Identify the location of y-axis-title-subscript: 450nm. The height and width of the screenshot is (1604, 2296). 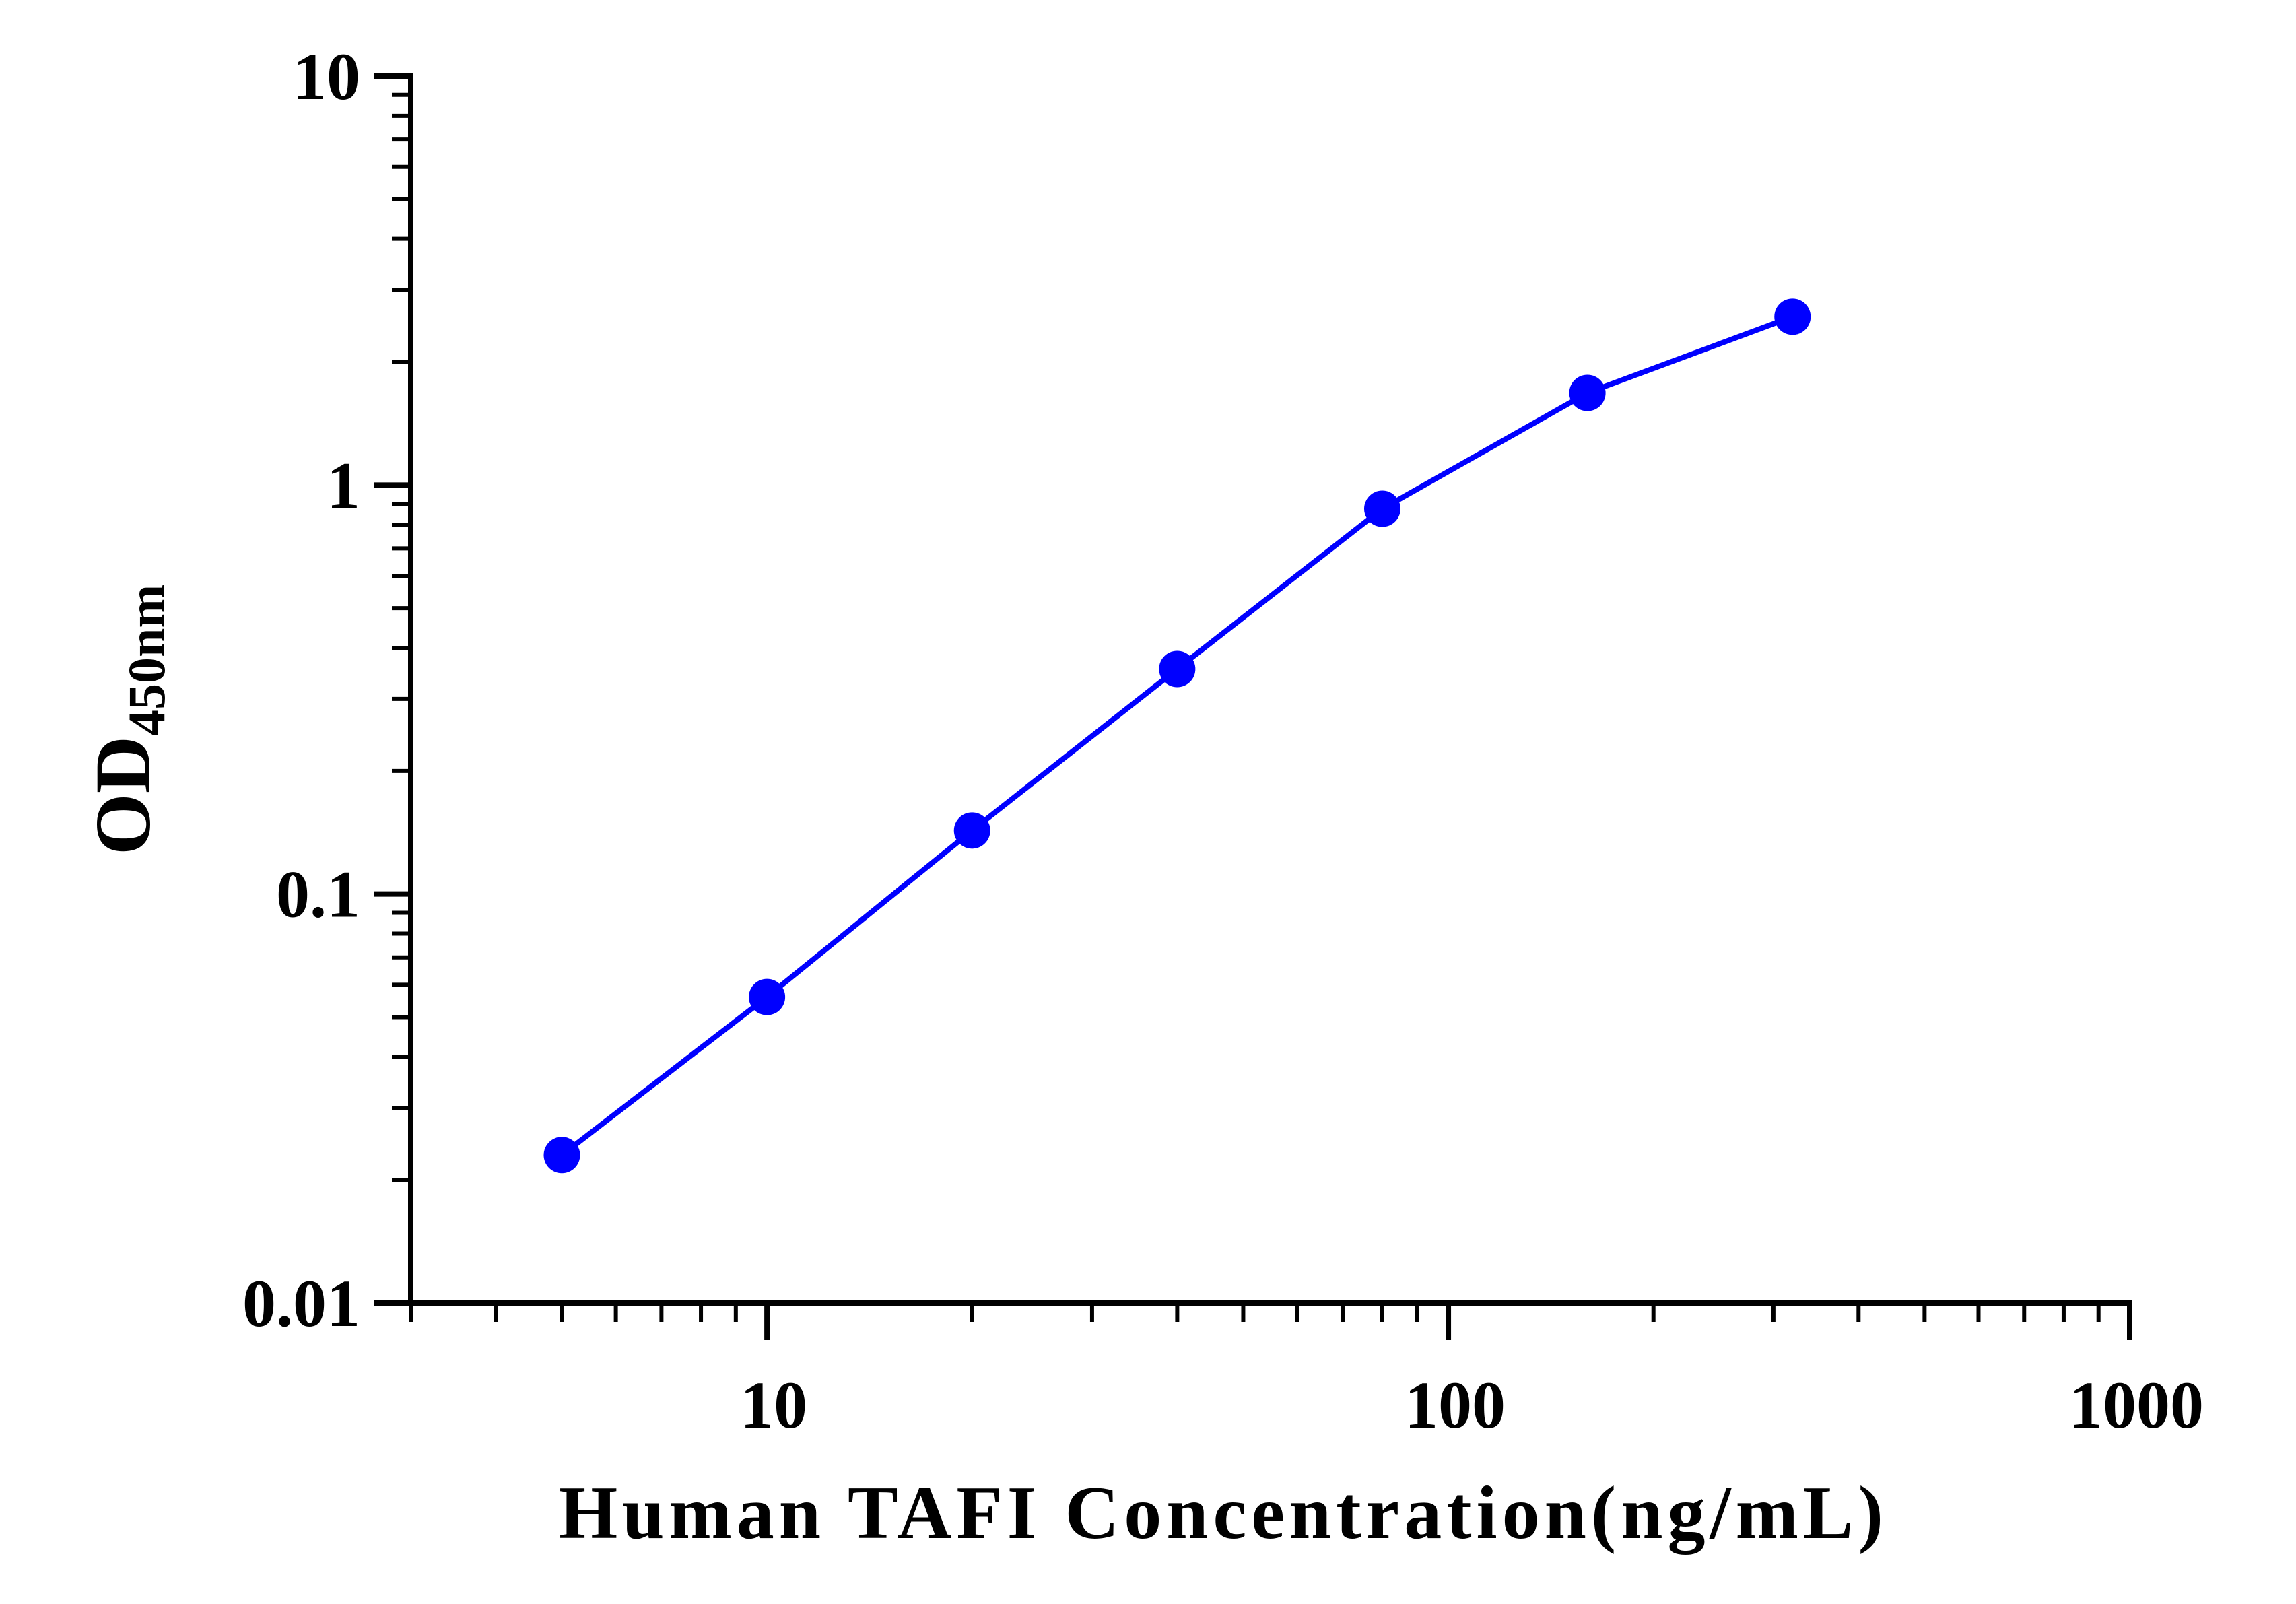
(146, 660).